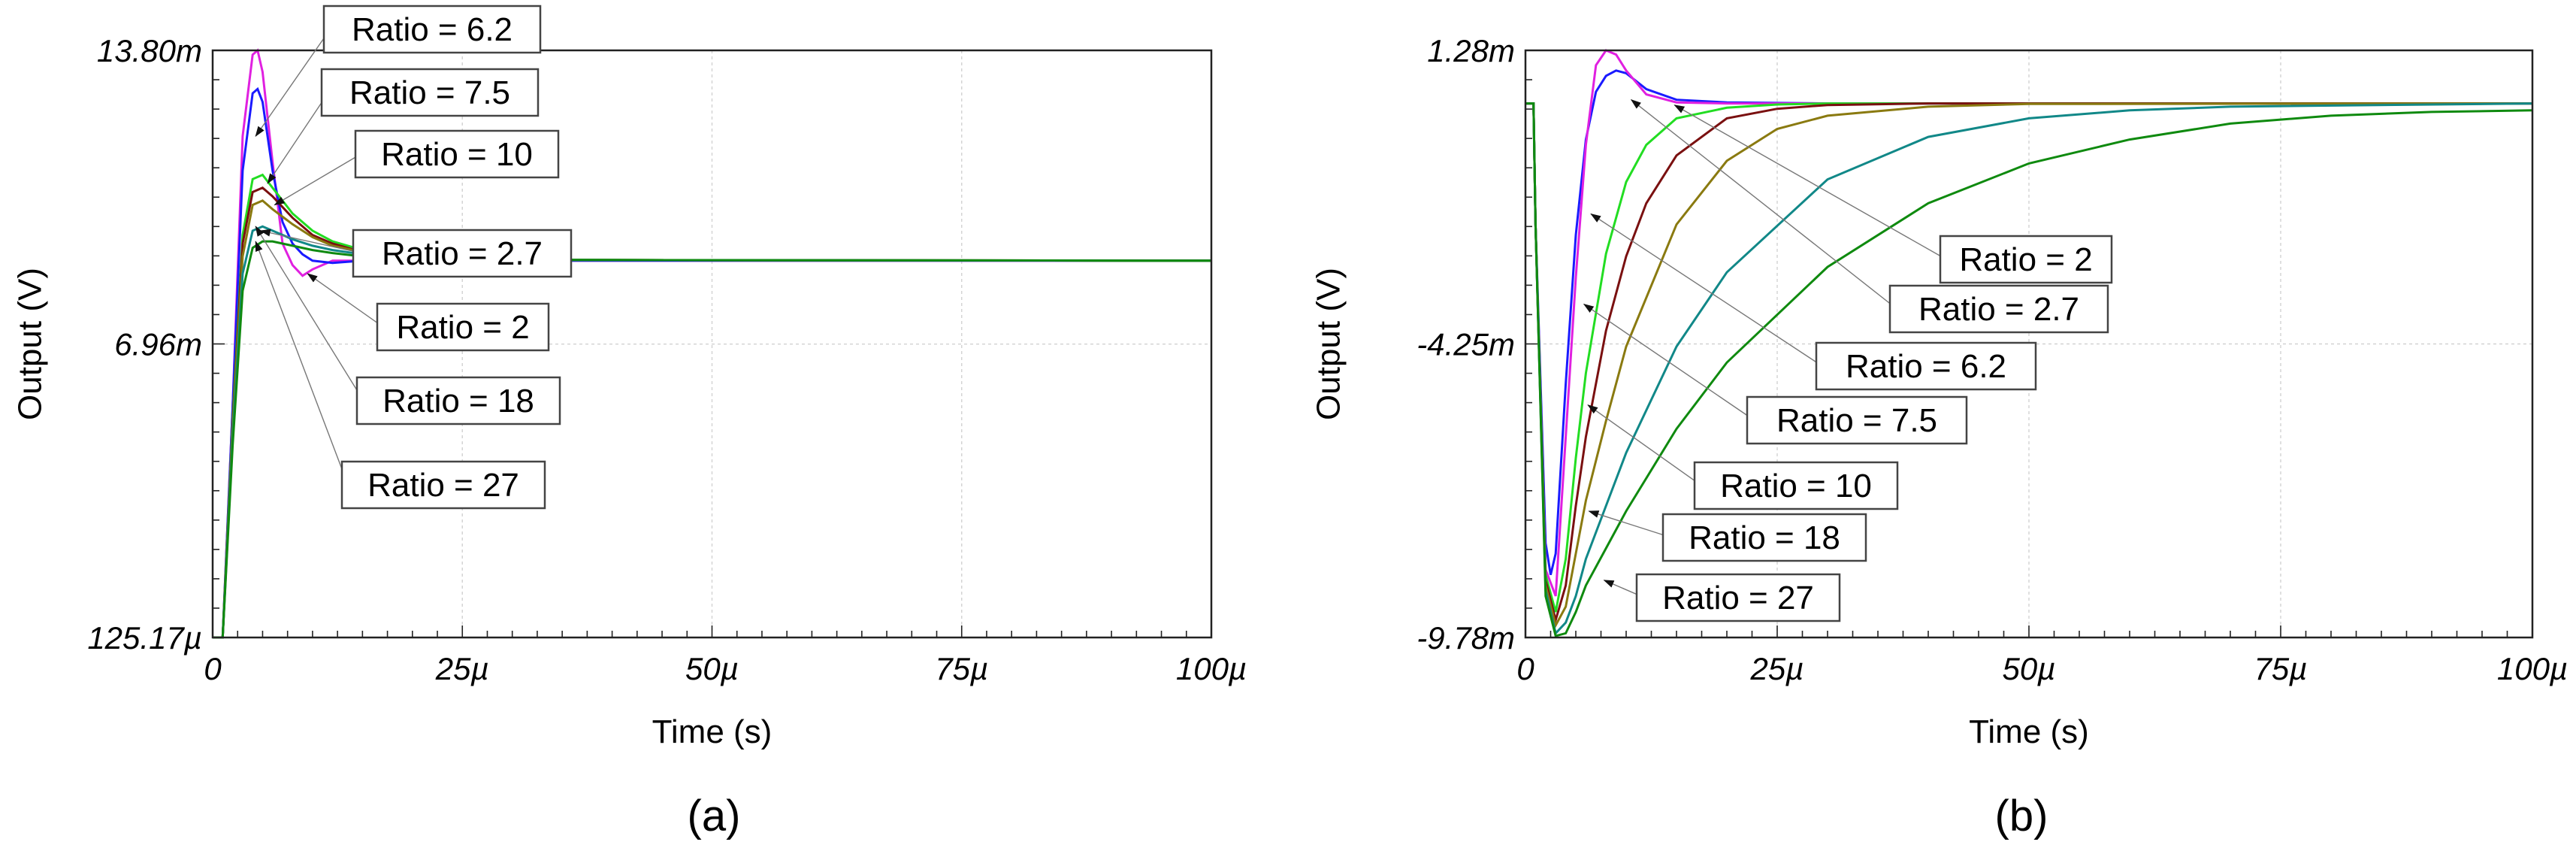 Image resolution: width=2576 pixels, height=854 pixels. I want to click on y-tick-label: 1.28m, so click(1471, 50).